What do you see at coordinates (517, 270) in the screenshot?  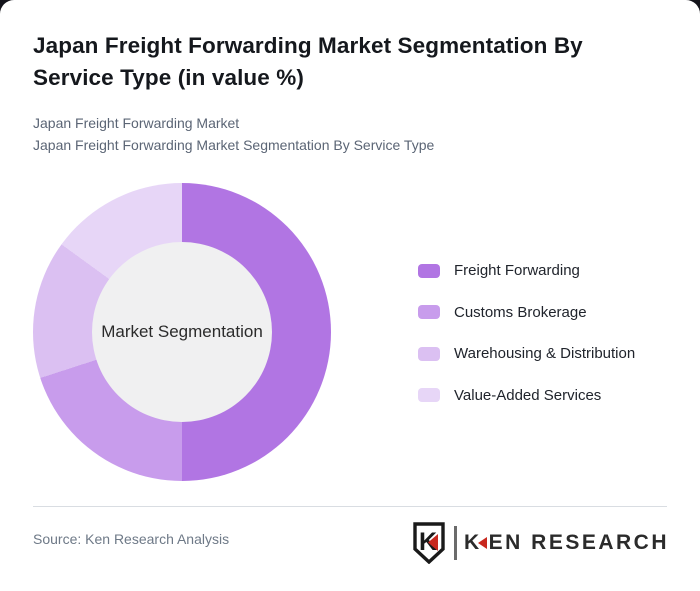 I see `legend-label: Freight Forwarding` at bounding box center [517, 270].